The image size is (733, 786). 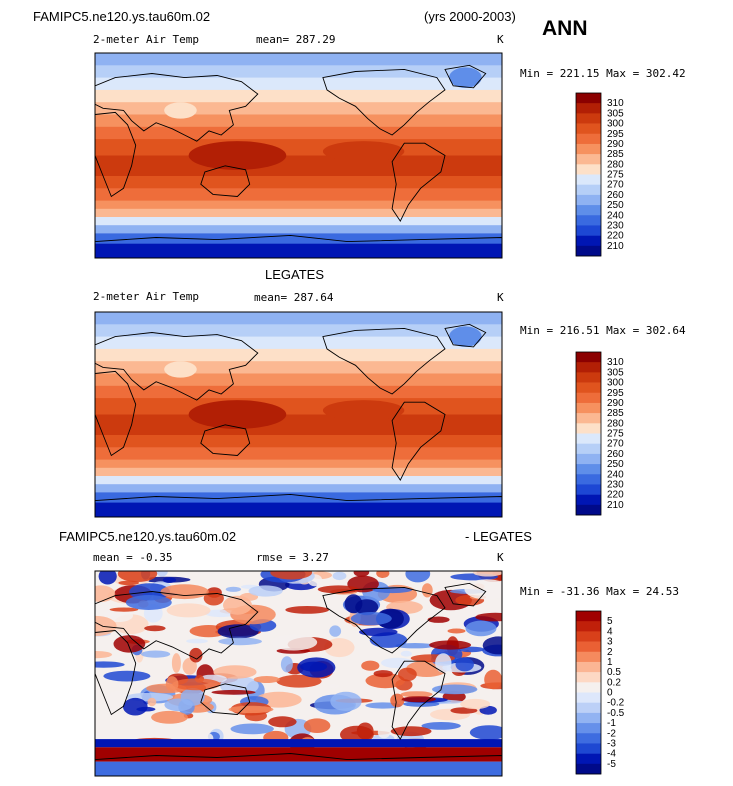 I want to click on panel2-mean-label: mean= 287.64, so click(x=294, y=297).